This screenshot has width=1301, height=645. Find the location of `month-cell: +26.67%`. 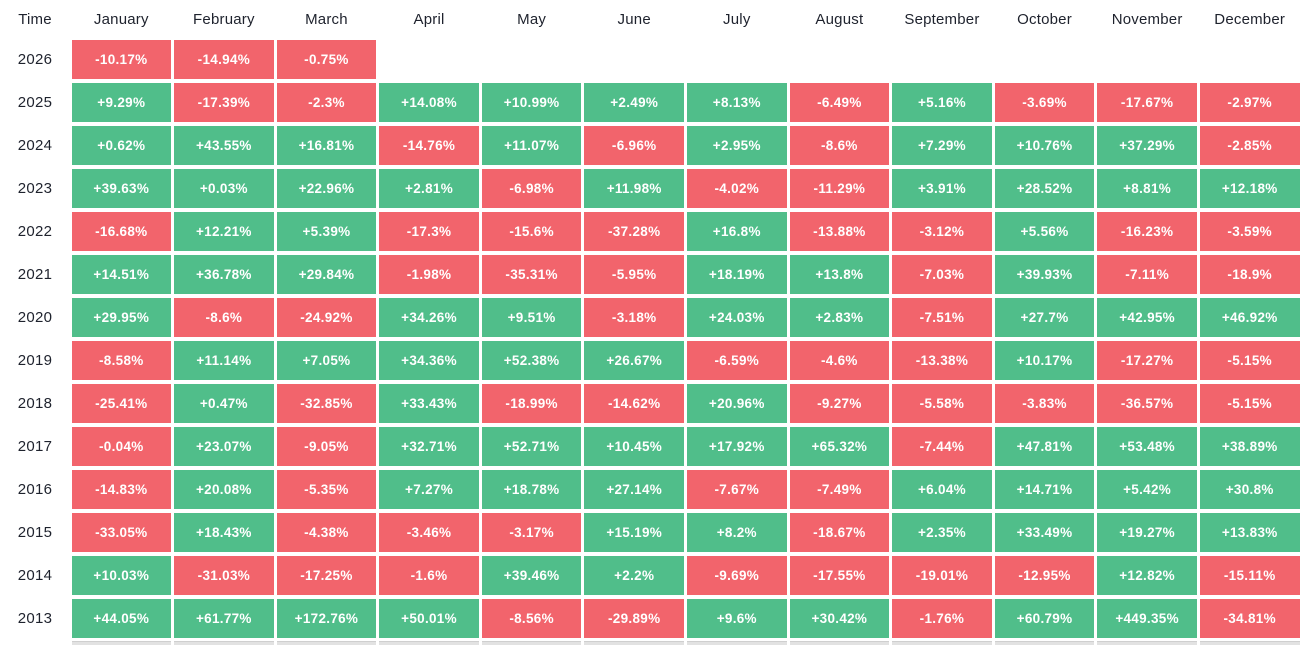

month-cell: +26.67% is located at coordinates (634, 360).